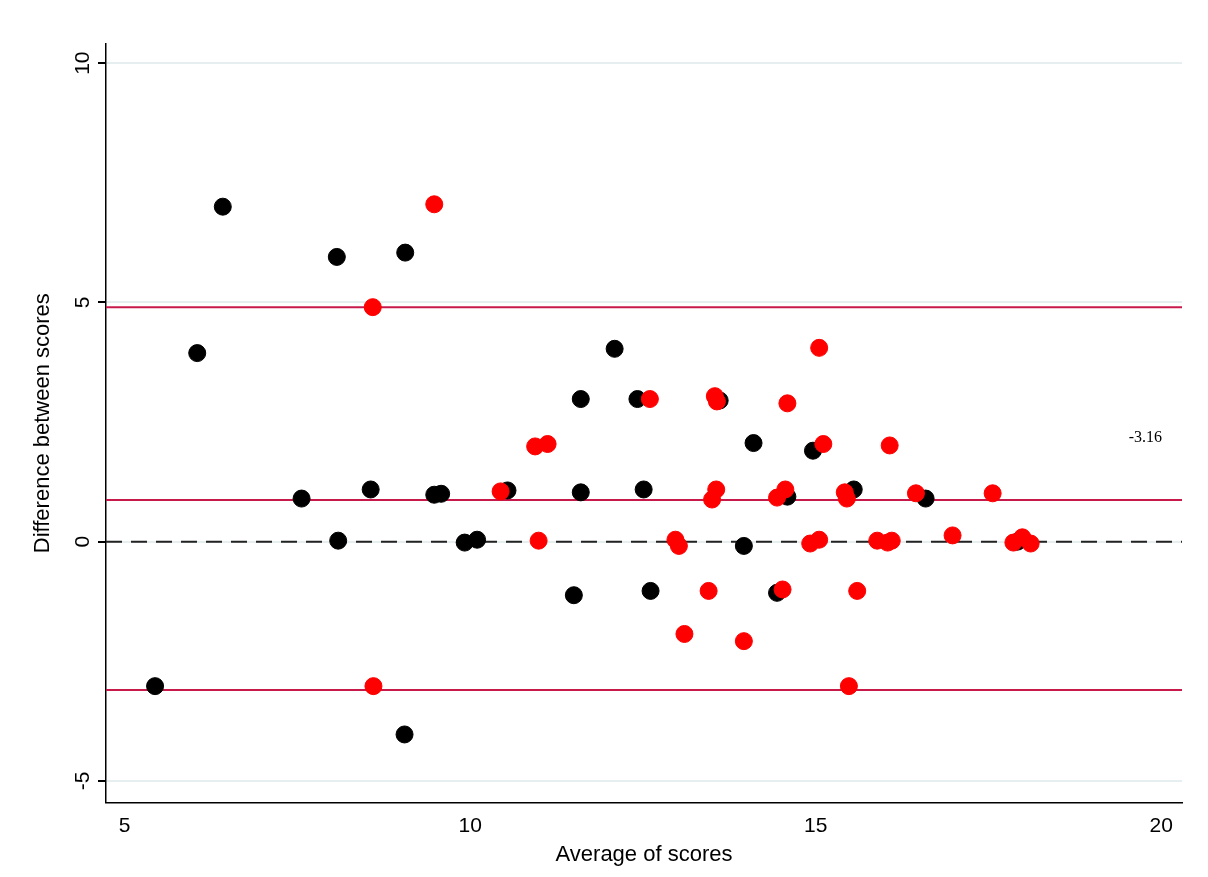 The image size is (1208, 877). I want to click on x-tick-label: 10, so click(470, 824).